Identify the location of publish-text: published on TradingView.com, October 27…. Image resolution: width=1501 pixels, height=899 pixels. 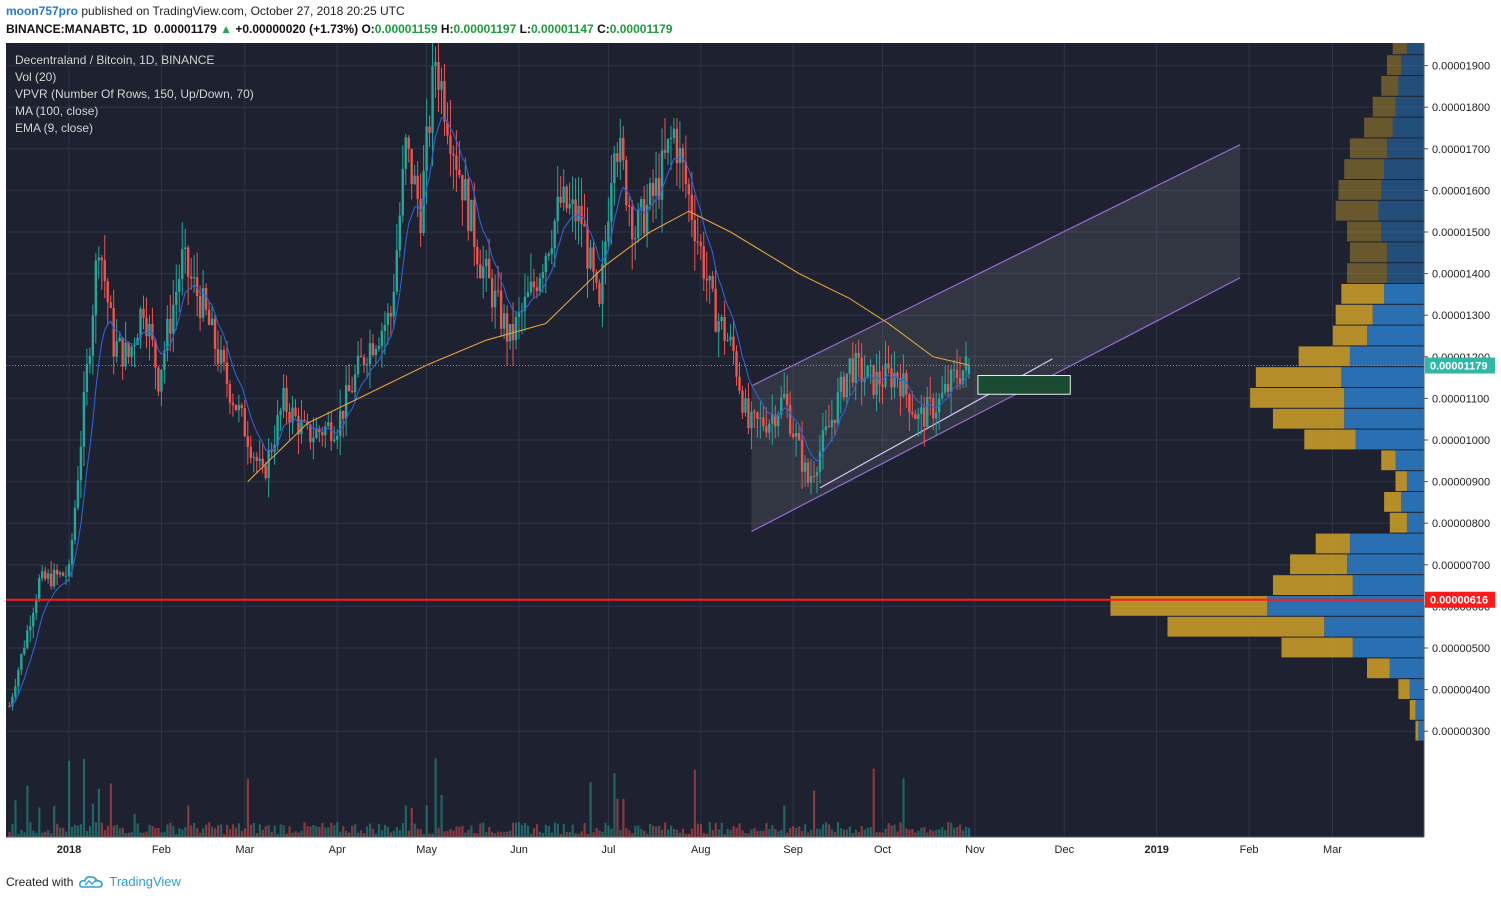
(243, 11).